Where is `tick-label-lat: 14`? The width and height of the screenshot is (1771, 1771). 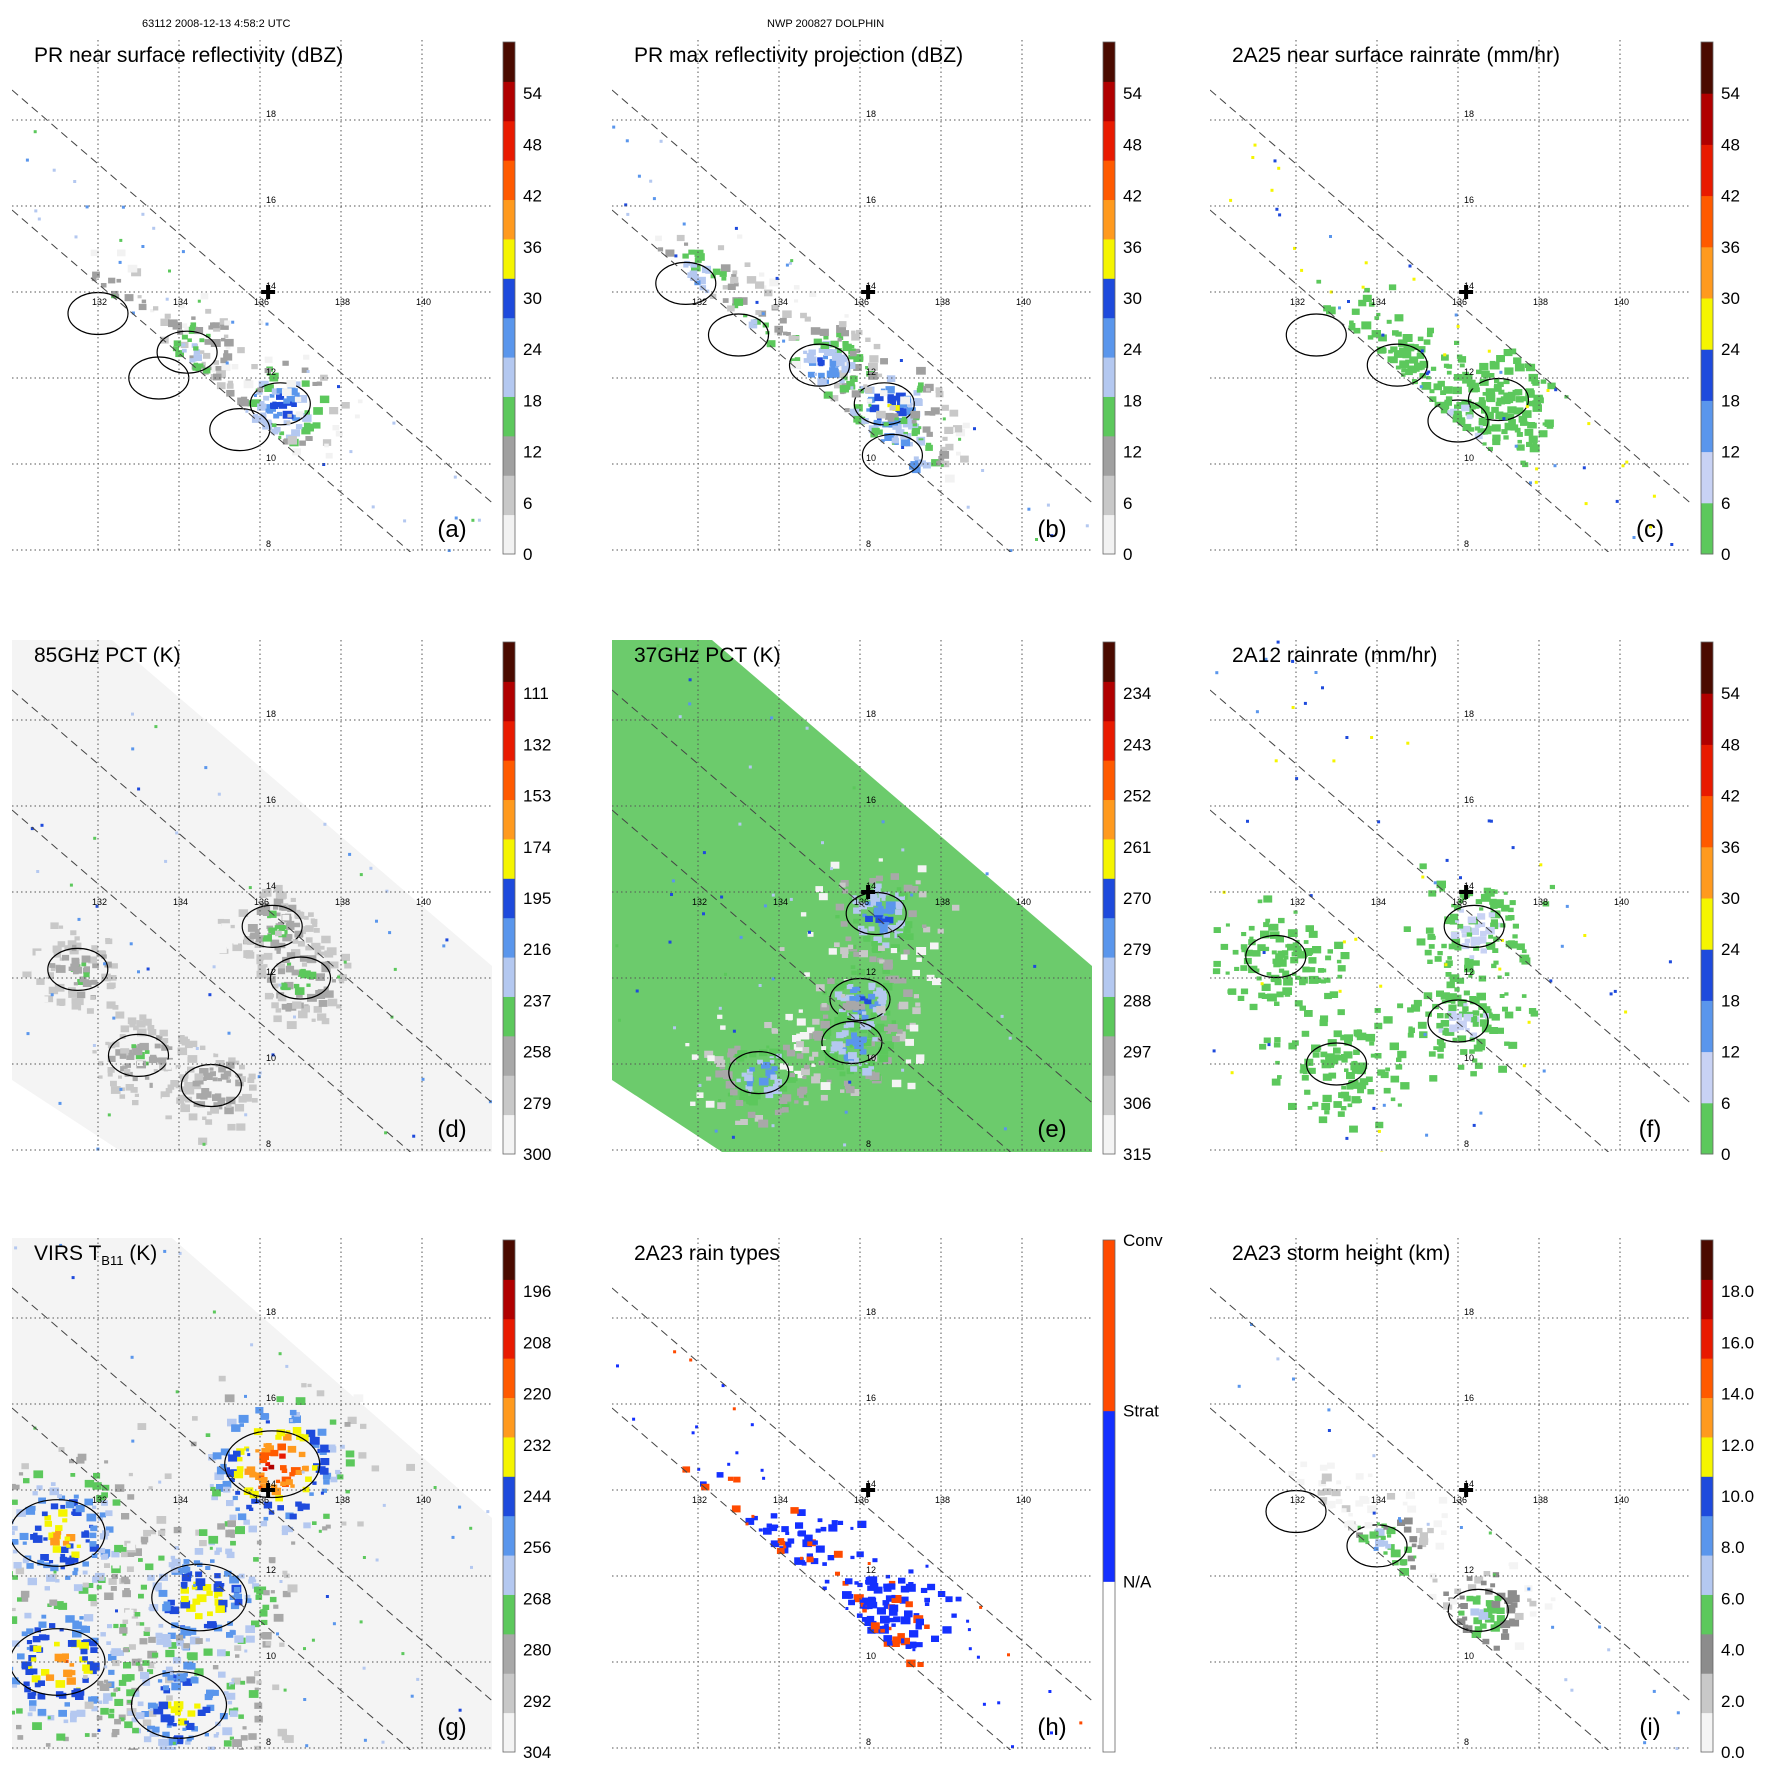 tick-label-lat: 14 is located at coordinates (1469, 1484).